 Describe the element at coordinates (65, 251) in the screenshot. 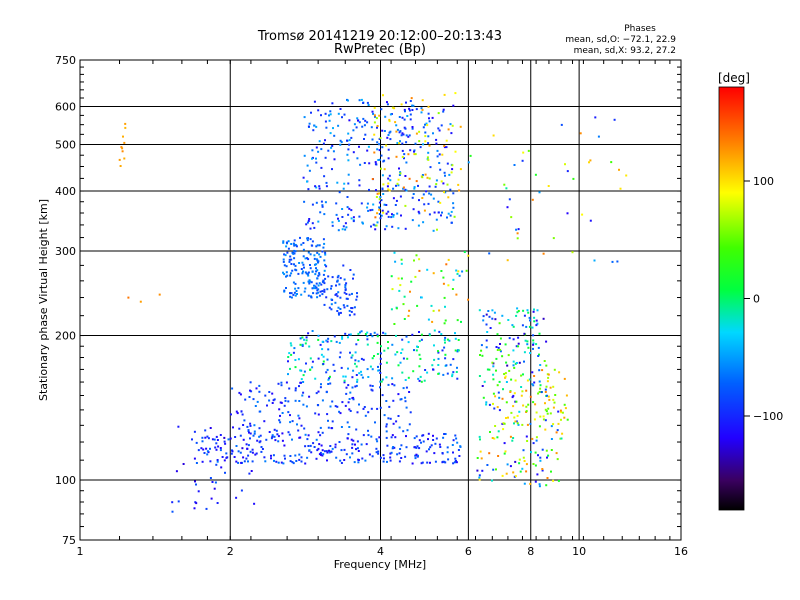

I see `y-tick-label: 300` at that location.